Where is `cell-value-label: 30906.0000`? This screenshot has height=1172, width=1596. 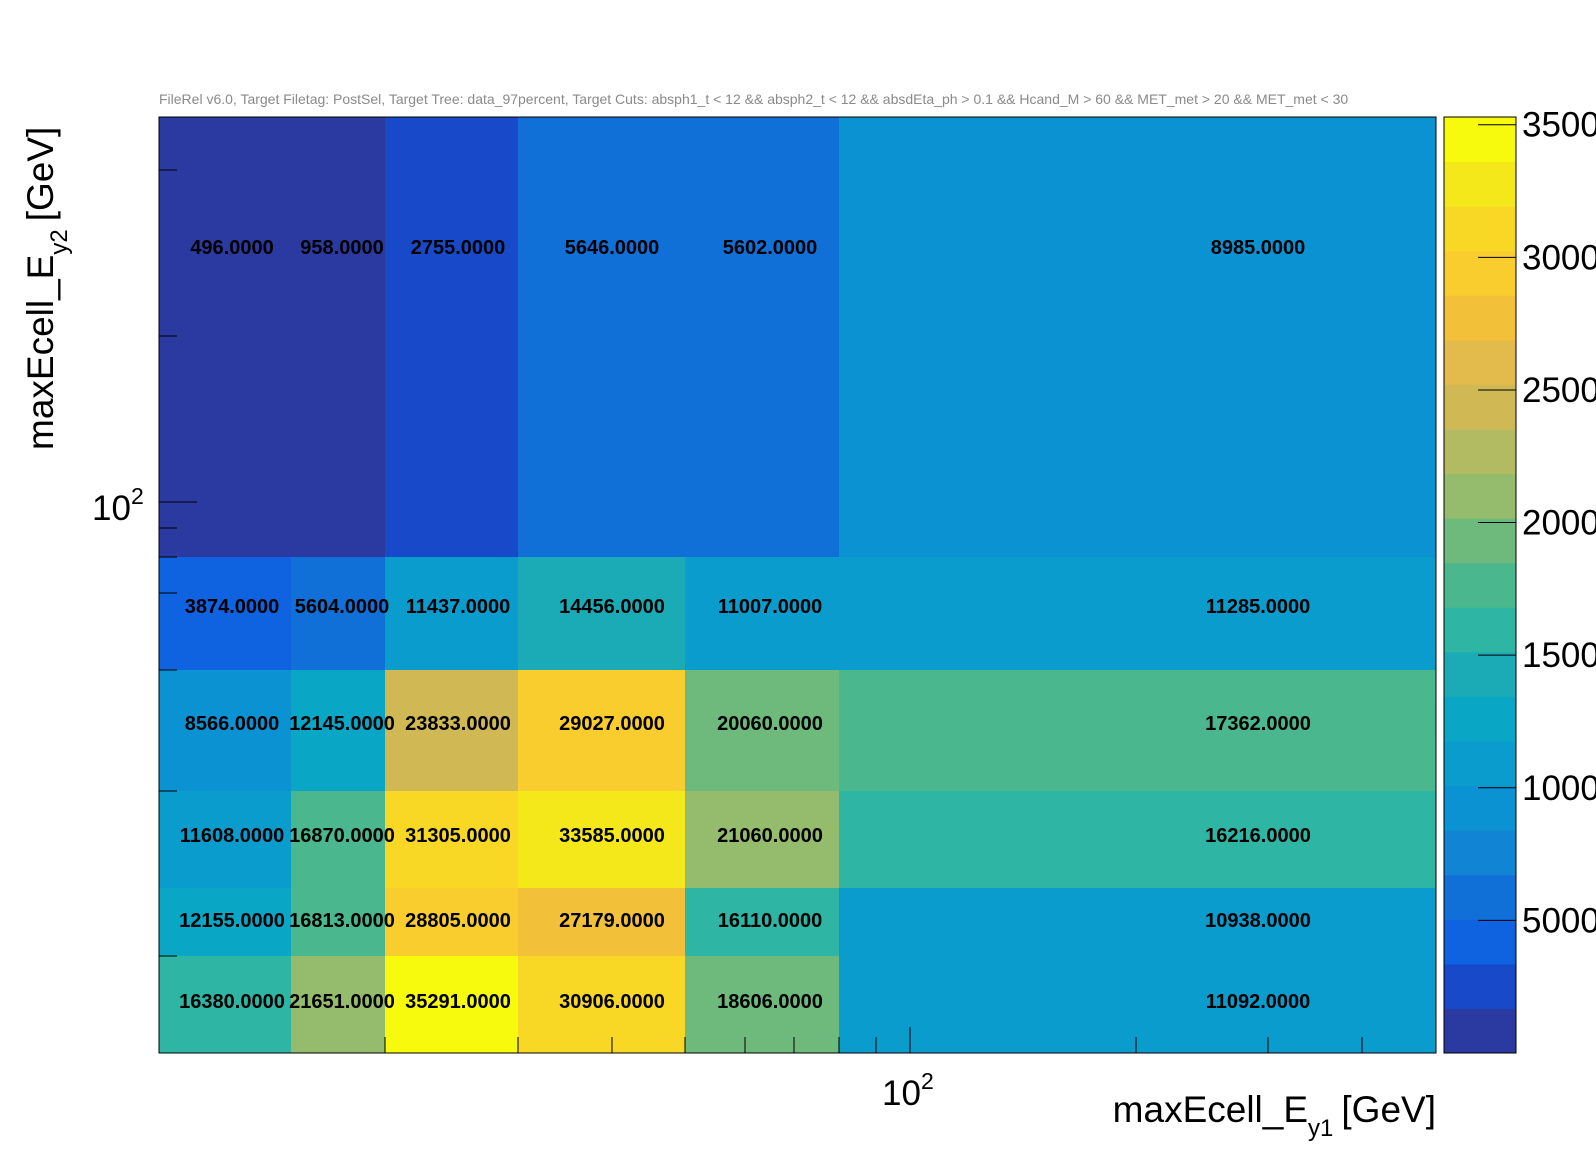 cell-value-label: 30906.0000 is located at coordinates (612, 1002).